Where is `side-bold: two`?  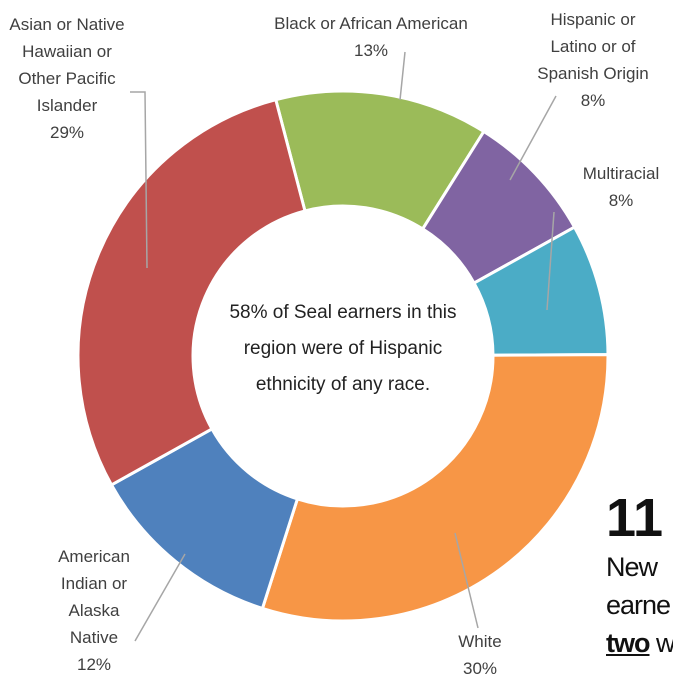
side-bold: two is located at coordinates (628, 643).